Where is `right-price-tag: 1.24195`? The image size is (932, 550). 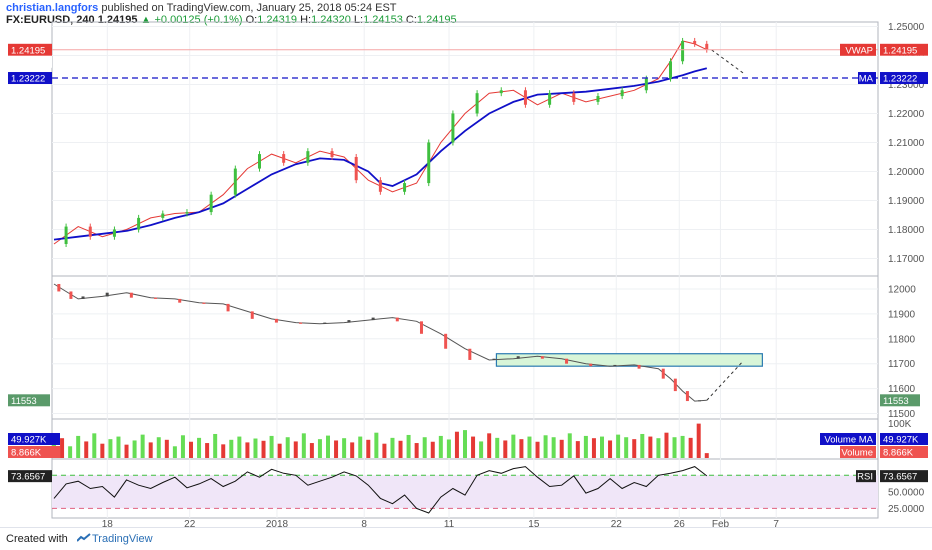 right-price-tag: 1.24195 is located at coordinates (900, 50).